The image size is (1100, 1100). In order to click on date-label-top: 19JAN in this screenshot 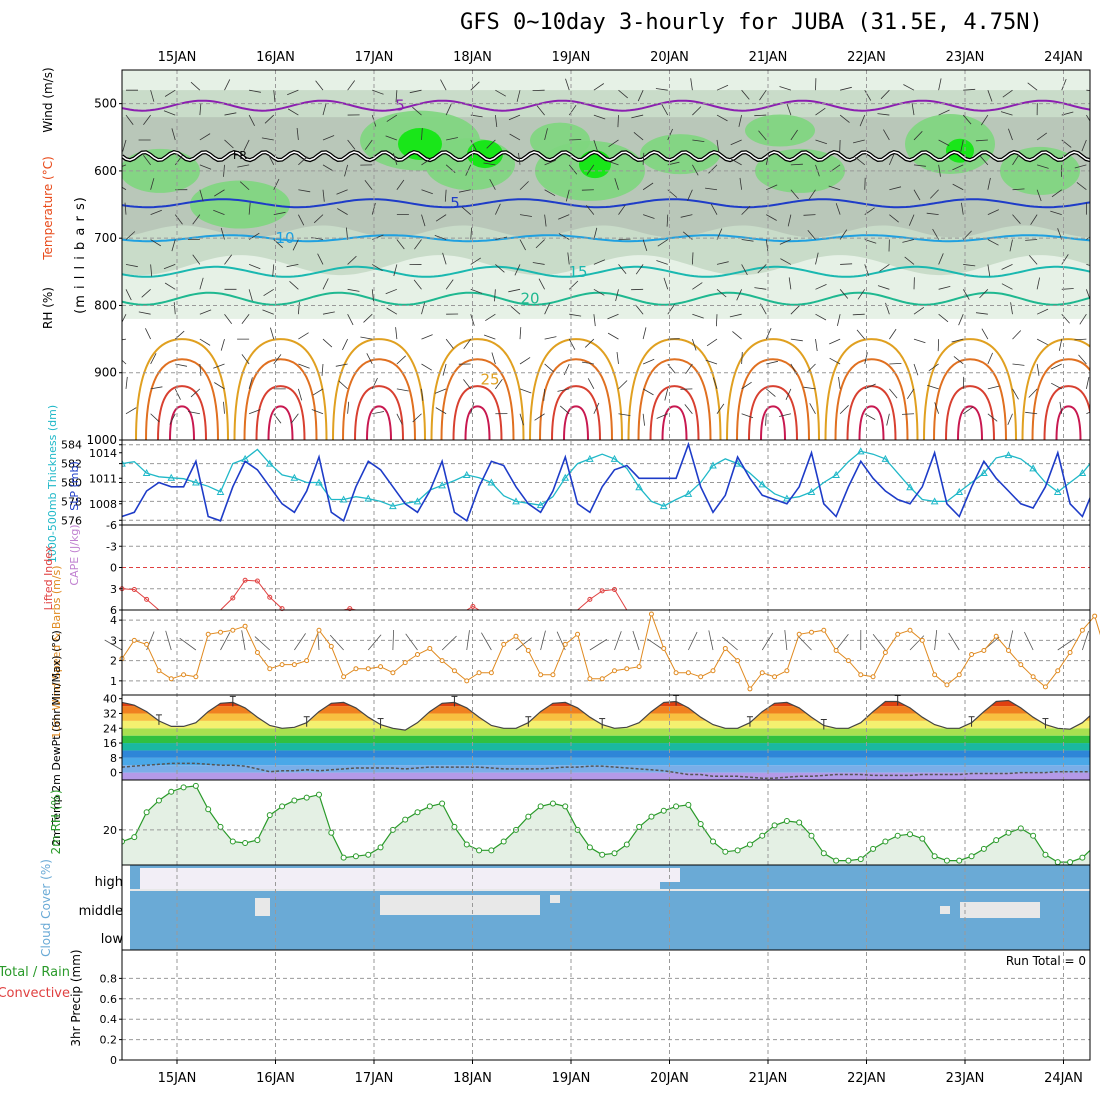, I will do `click(571, 57)`.